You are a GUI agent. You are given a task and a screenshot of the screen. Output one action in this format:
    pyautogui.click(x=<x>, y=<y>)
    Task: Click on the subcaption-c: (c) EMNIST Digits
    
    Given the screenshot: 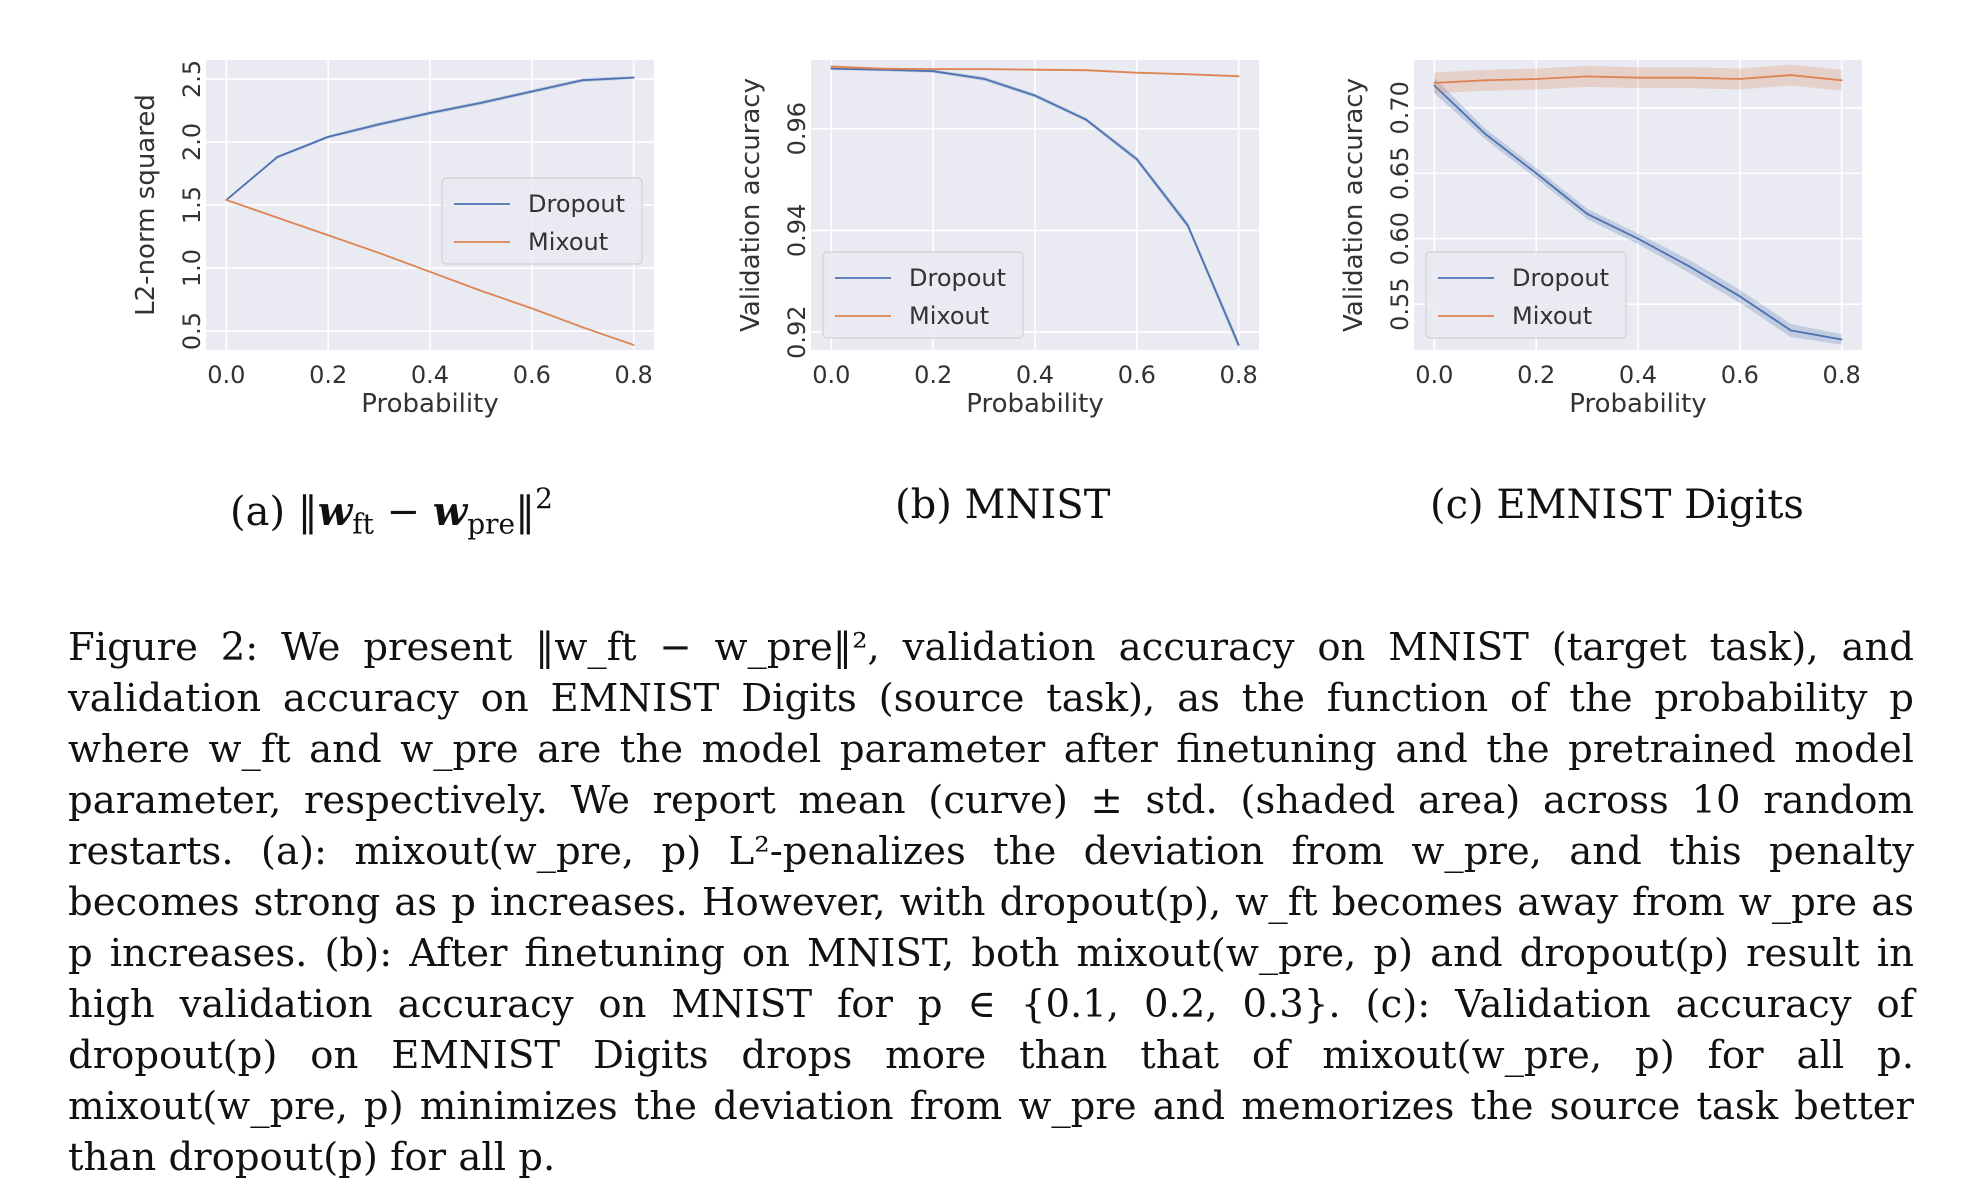 What is the action you would take?
    pyautogui.click(x=1617, y=505)
    